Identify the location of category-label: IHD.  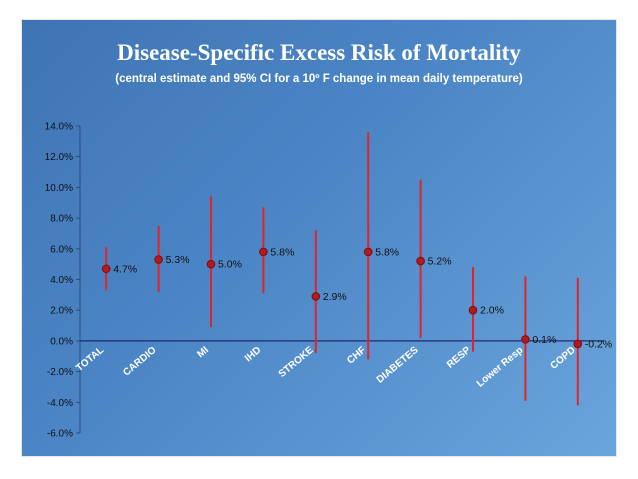
(253, 355).